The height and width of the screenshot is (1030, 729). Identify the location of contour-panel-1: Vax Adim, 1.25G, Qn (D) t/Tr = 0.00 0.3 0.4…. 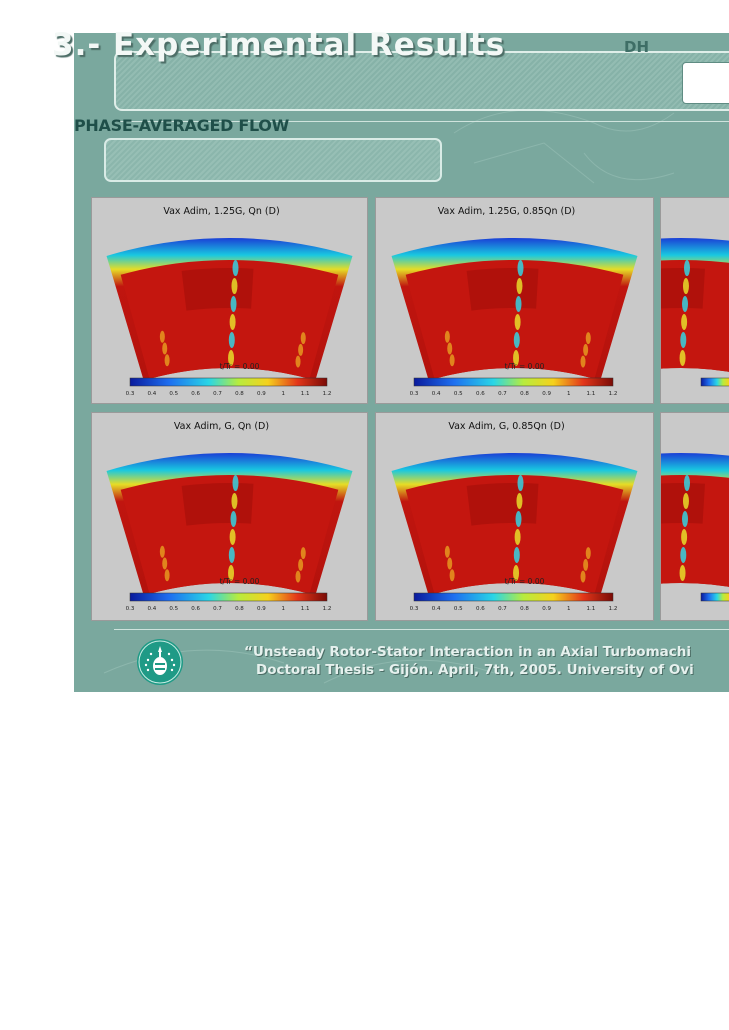
(229, 300).